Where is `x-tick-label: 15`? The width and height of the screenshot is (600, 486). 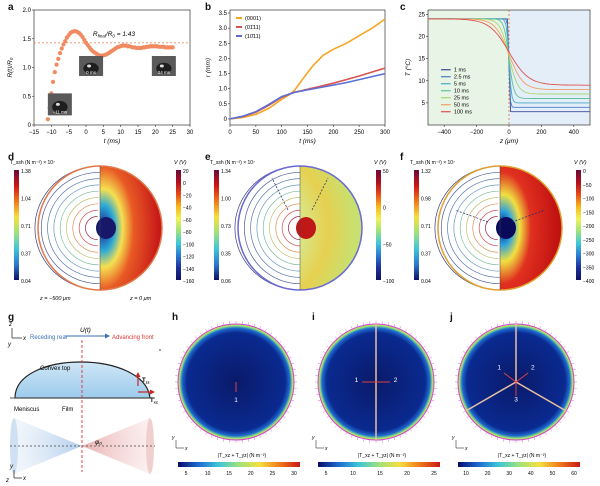 x-tick-label: 15 is located at coordinates (138, 133).